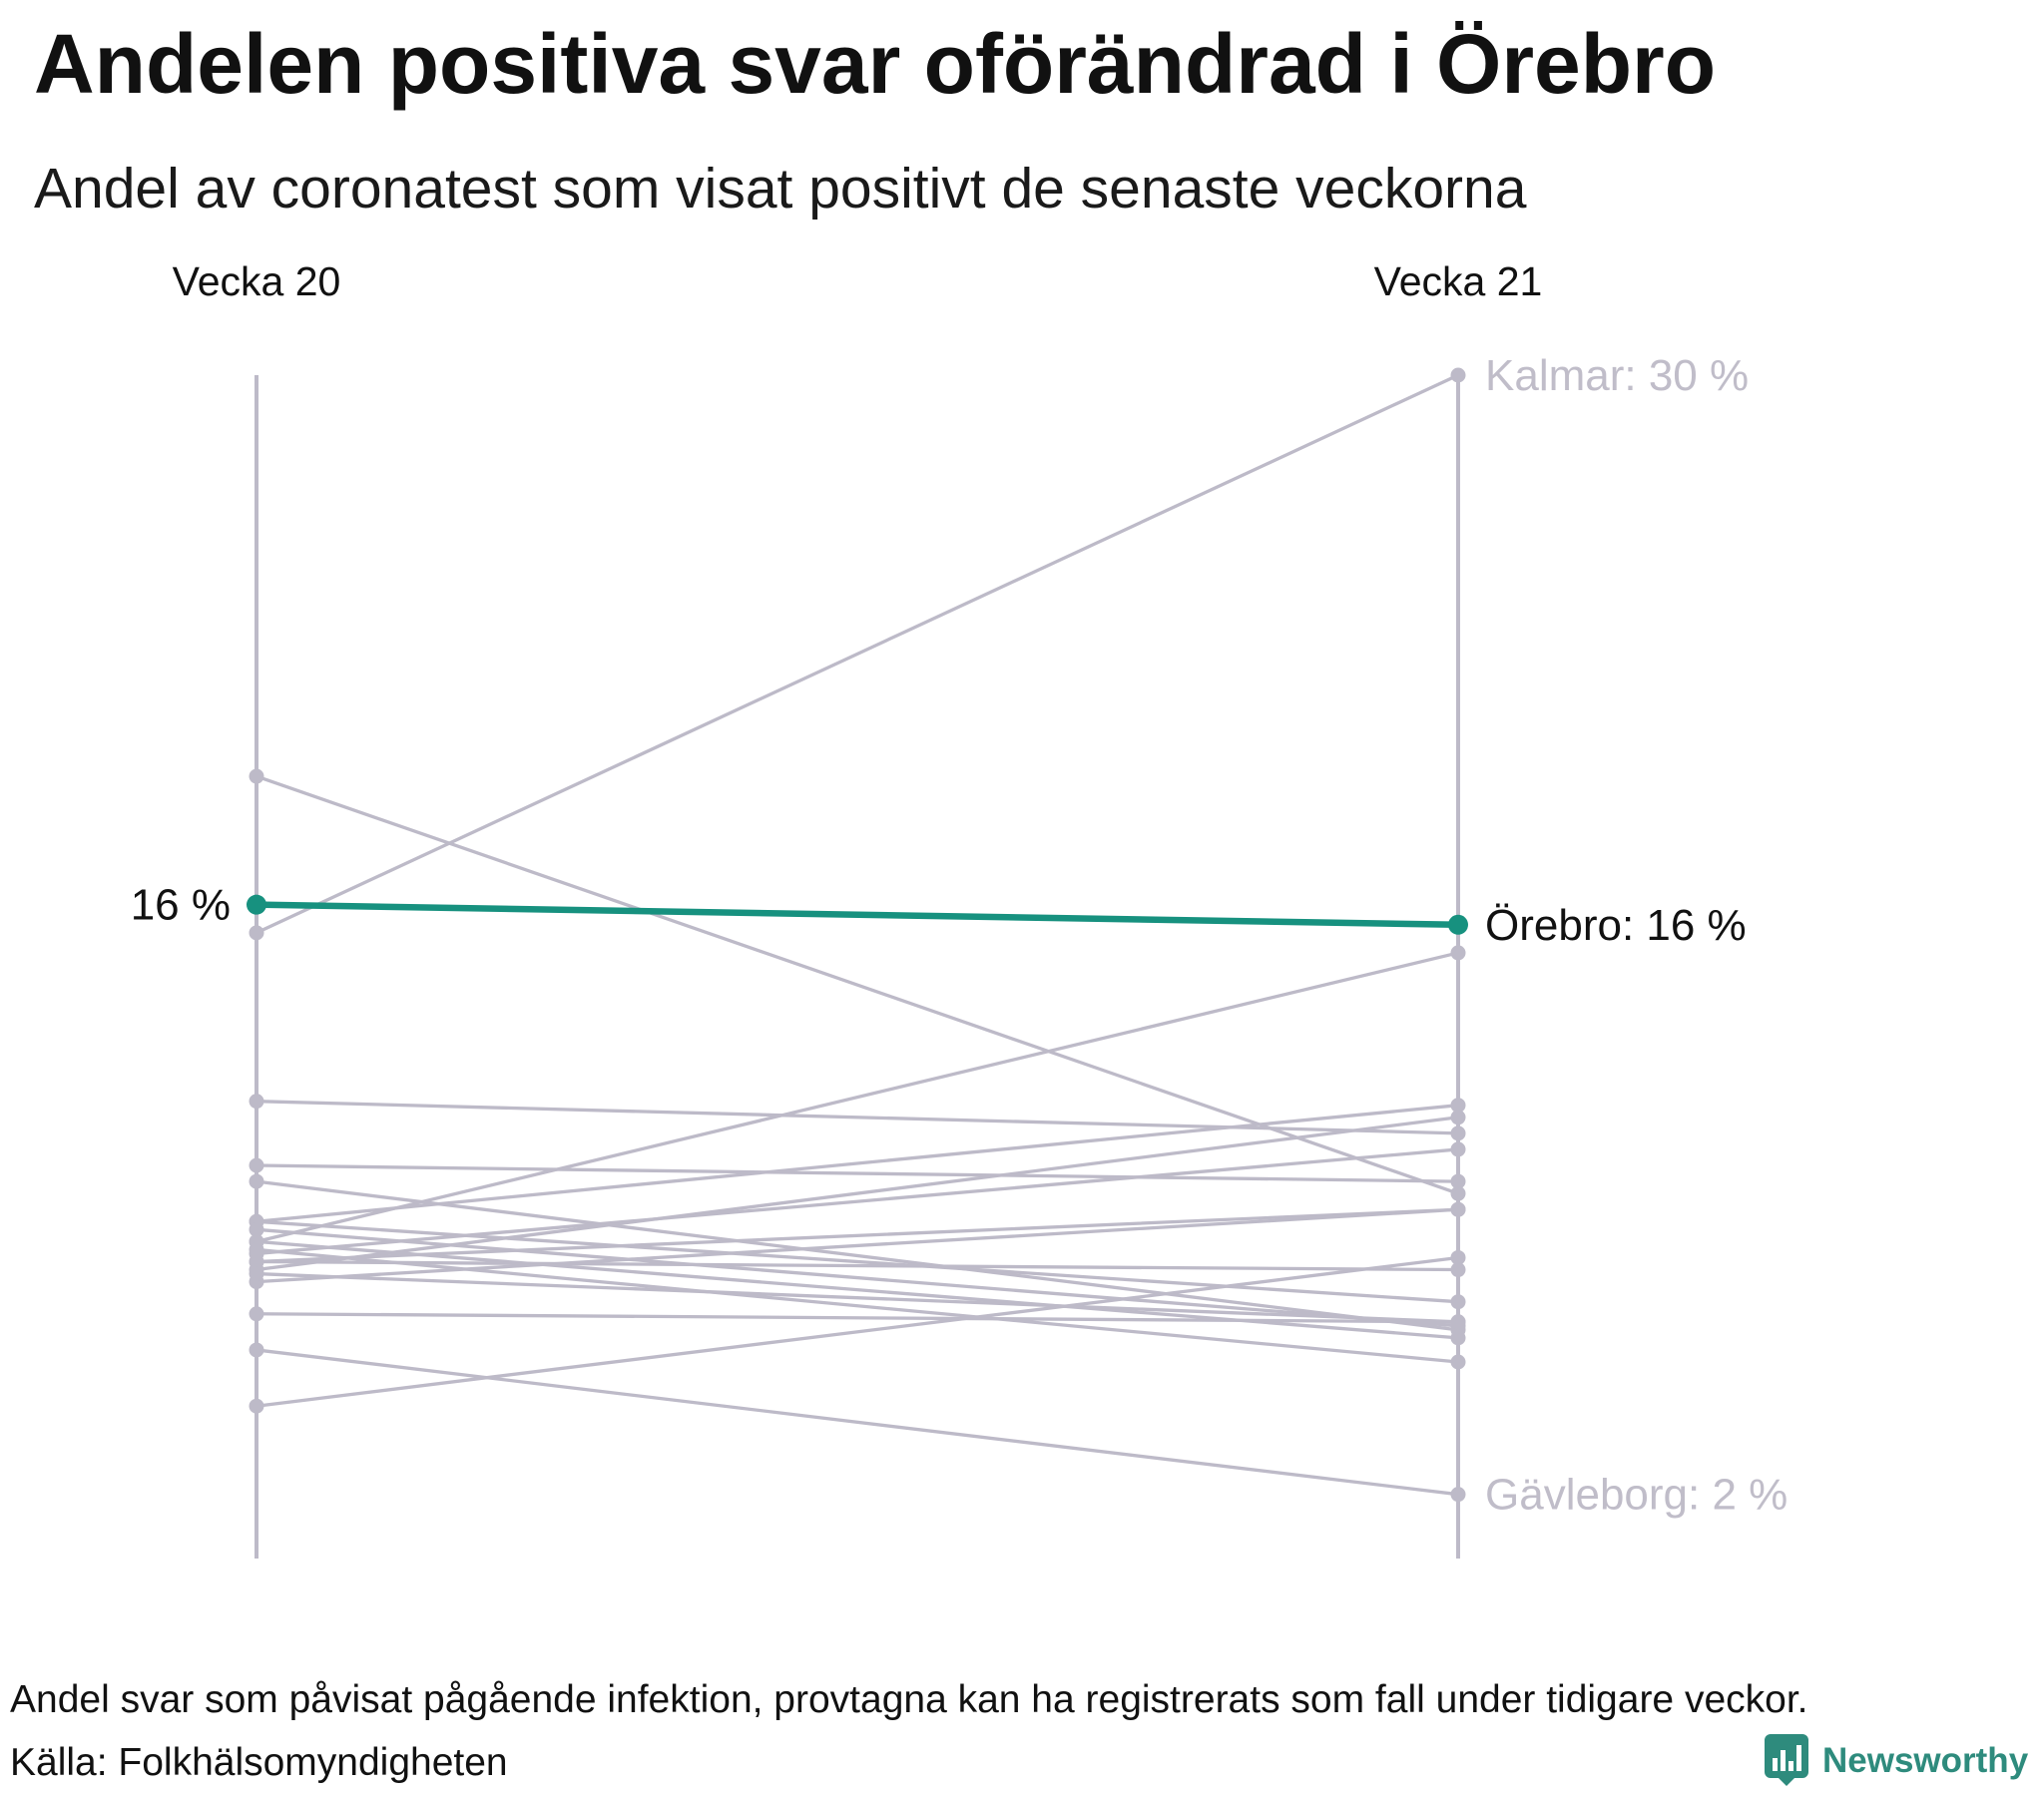 This screenshot has width=2044, height=1796. I want to click on source-credit: Källa: Folkhälsomyndigheten, so click(259, 1762).